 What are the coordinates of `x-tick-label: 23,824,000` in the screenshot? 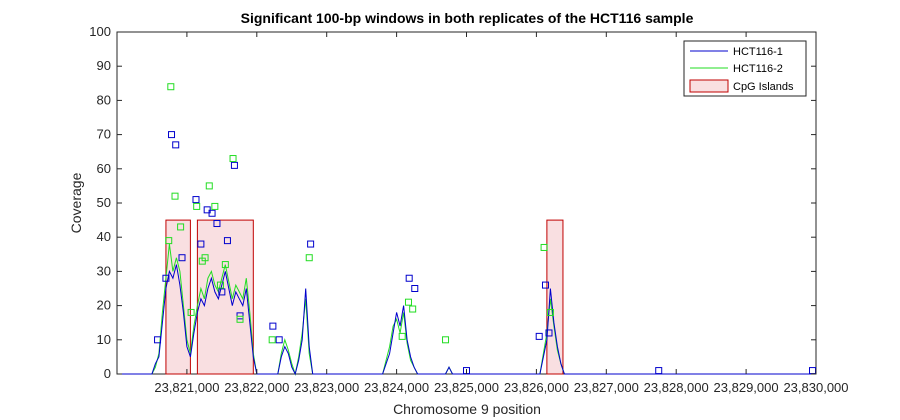 It's located at (396, 387).